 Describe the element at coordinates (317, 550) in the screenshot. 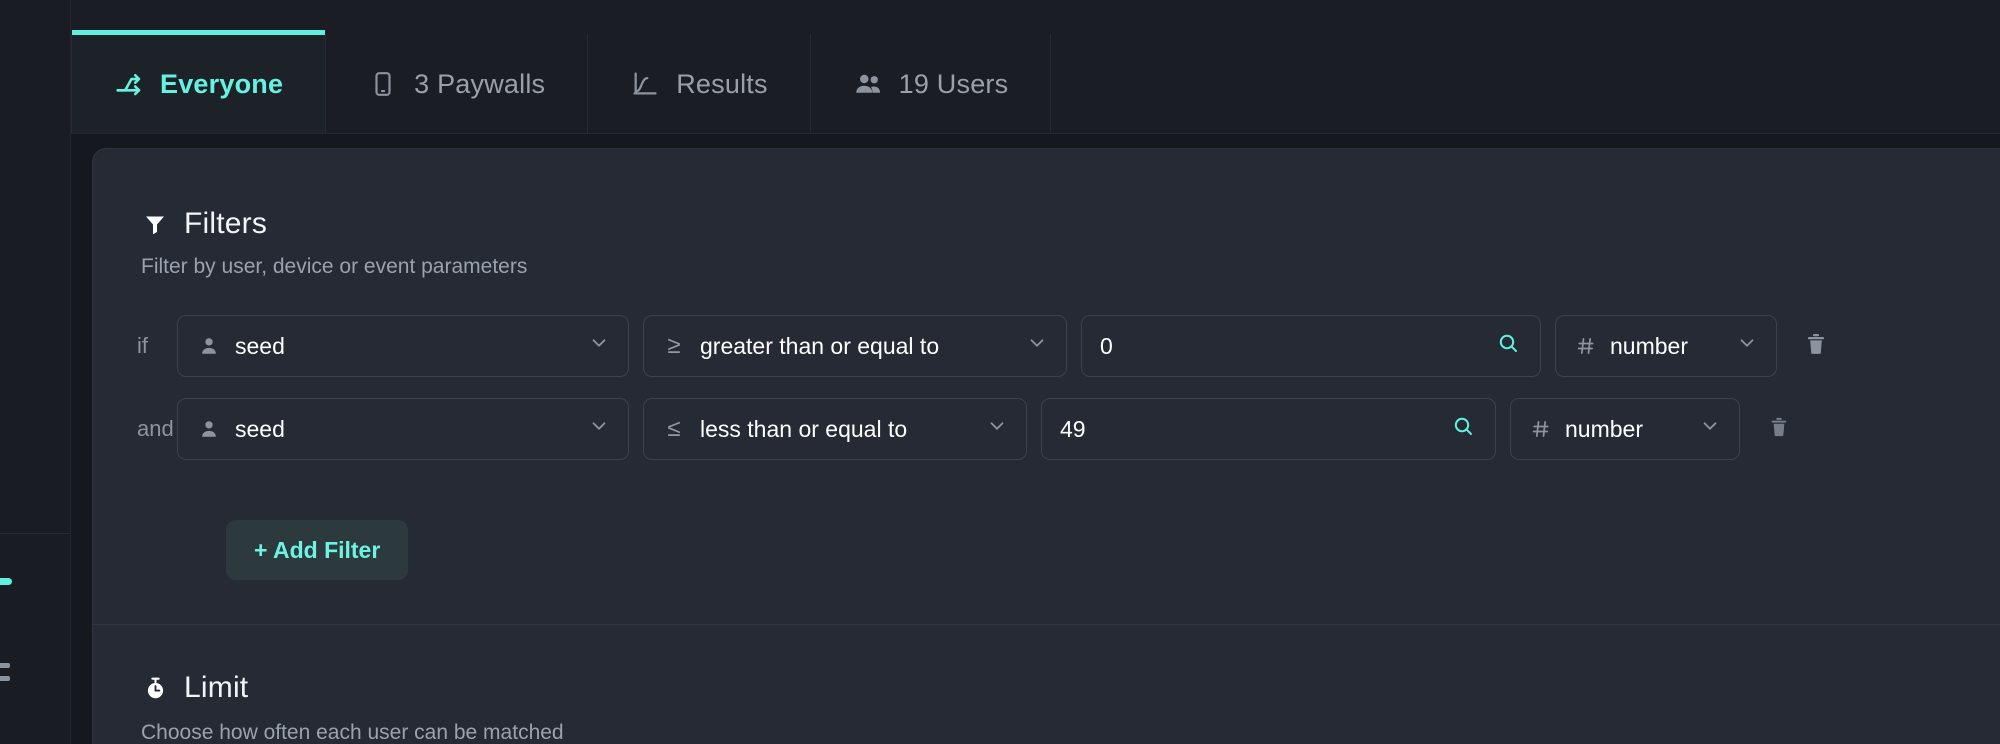

I see `add-filter-button: + Add Filter` at that location.